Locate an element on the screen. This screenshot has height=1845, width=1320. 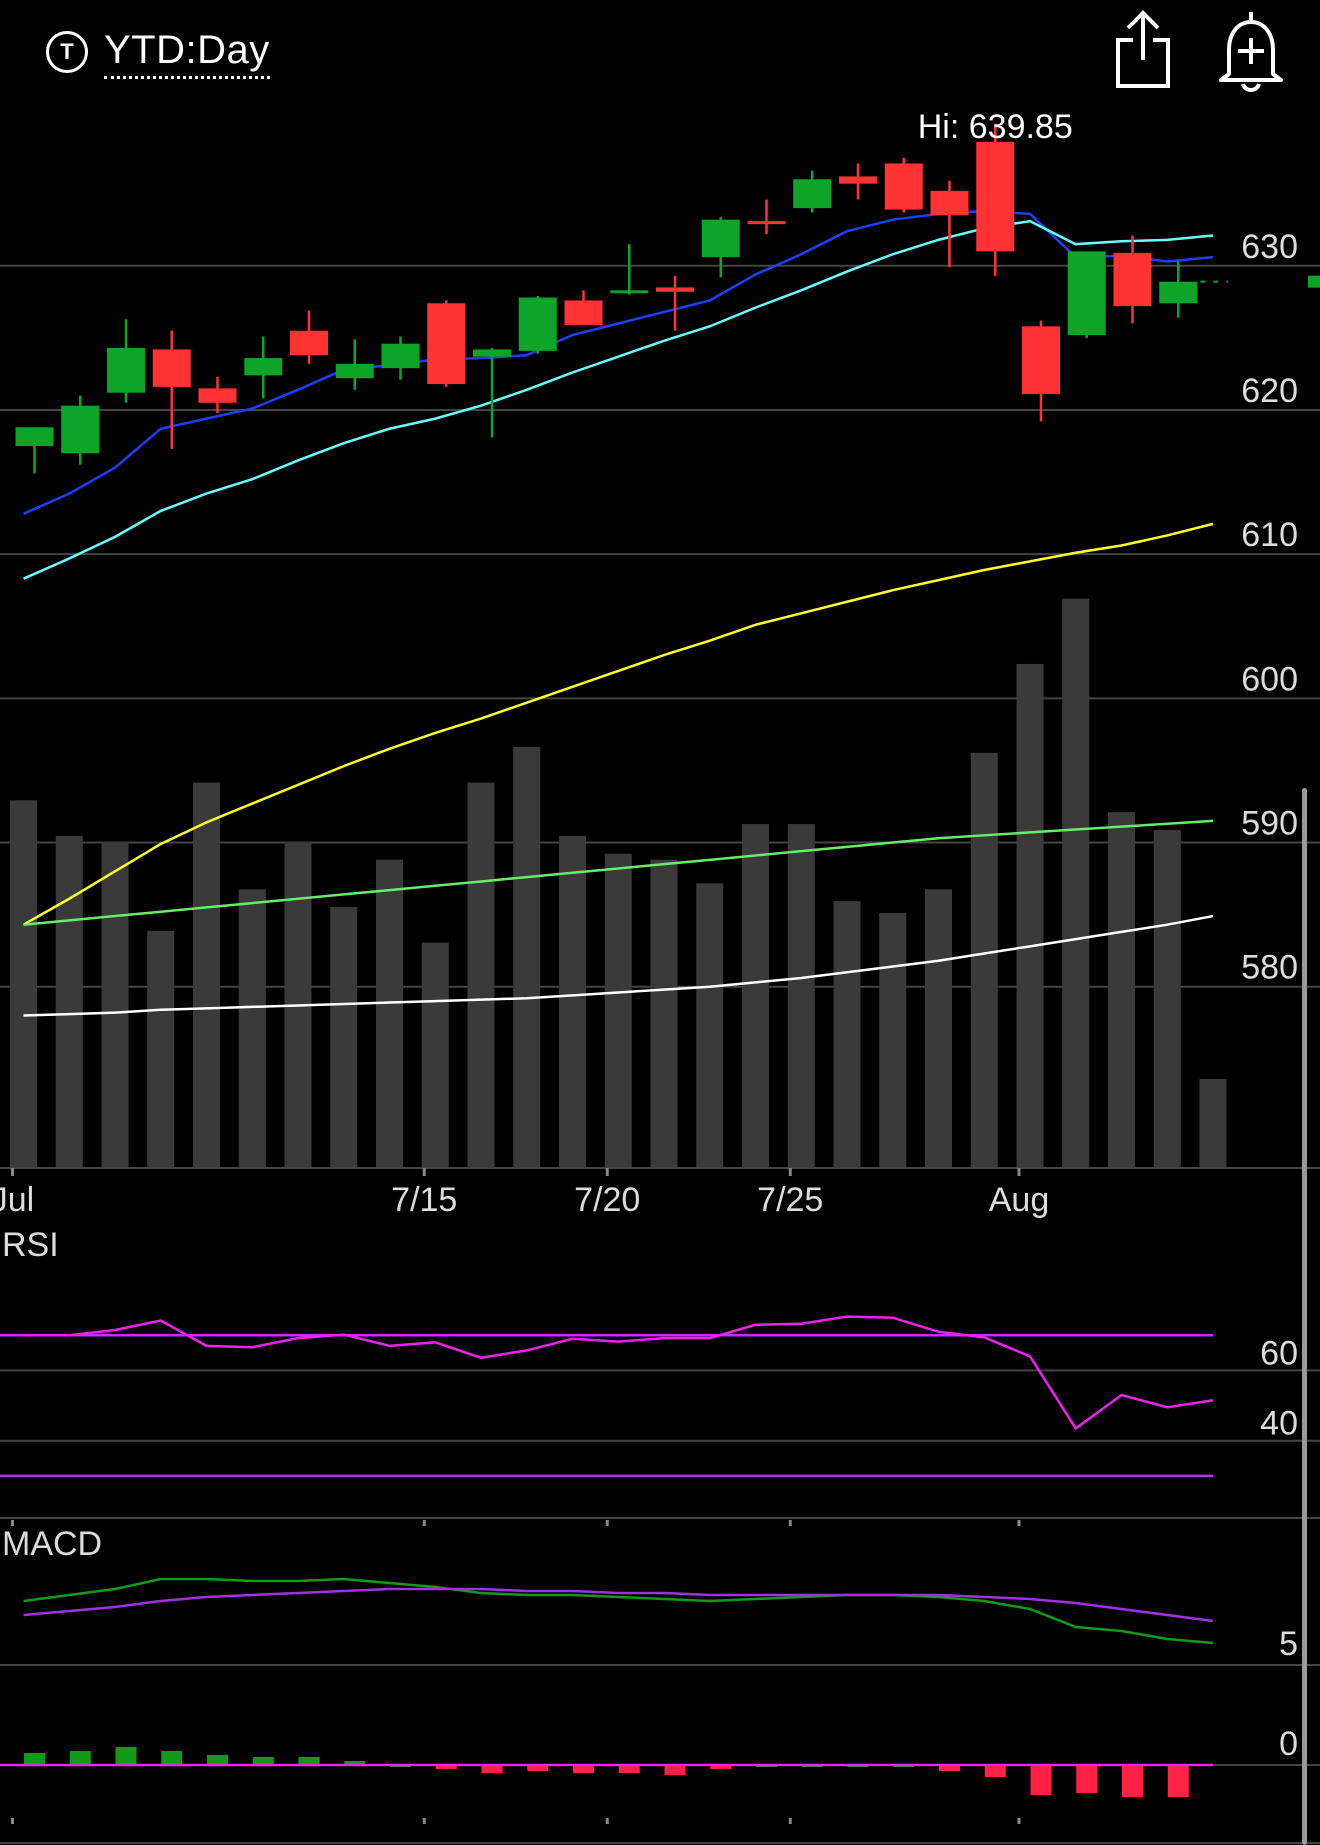
rsi-panel-title: RSI is located at coordinates (30, 1245).